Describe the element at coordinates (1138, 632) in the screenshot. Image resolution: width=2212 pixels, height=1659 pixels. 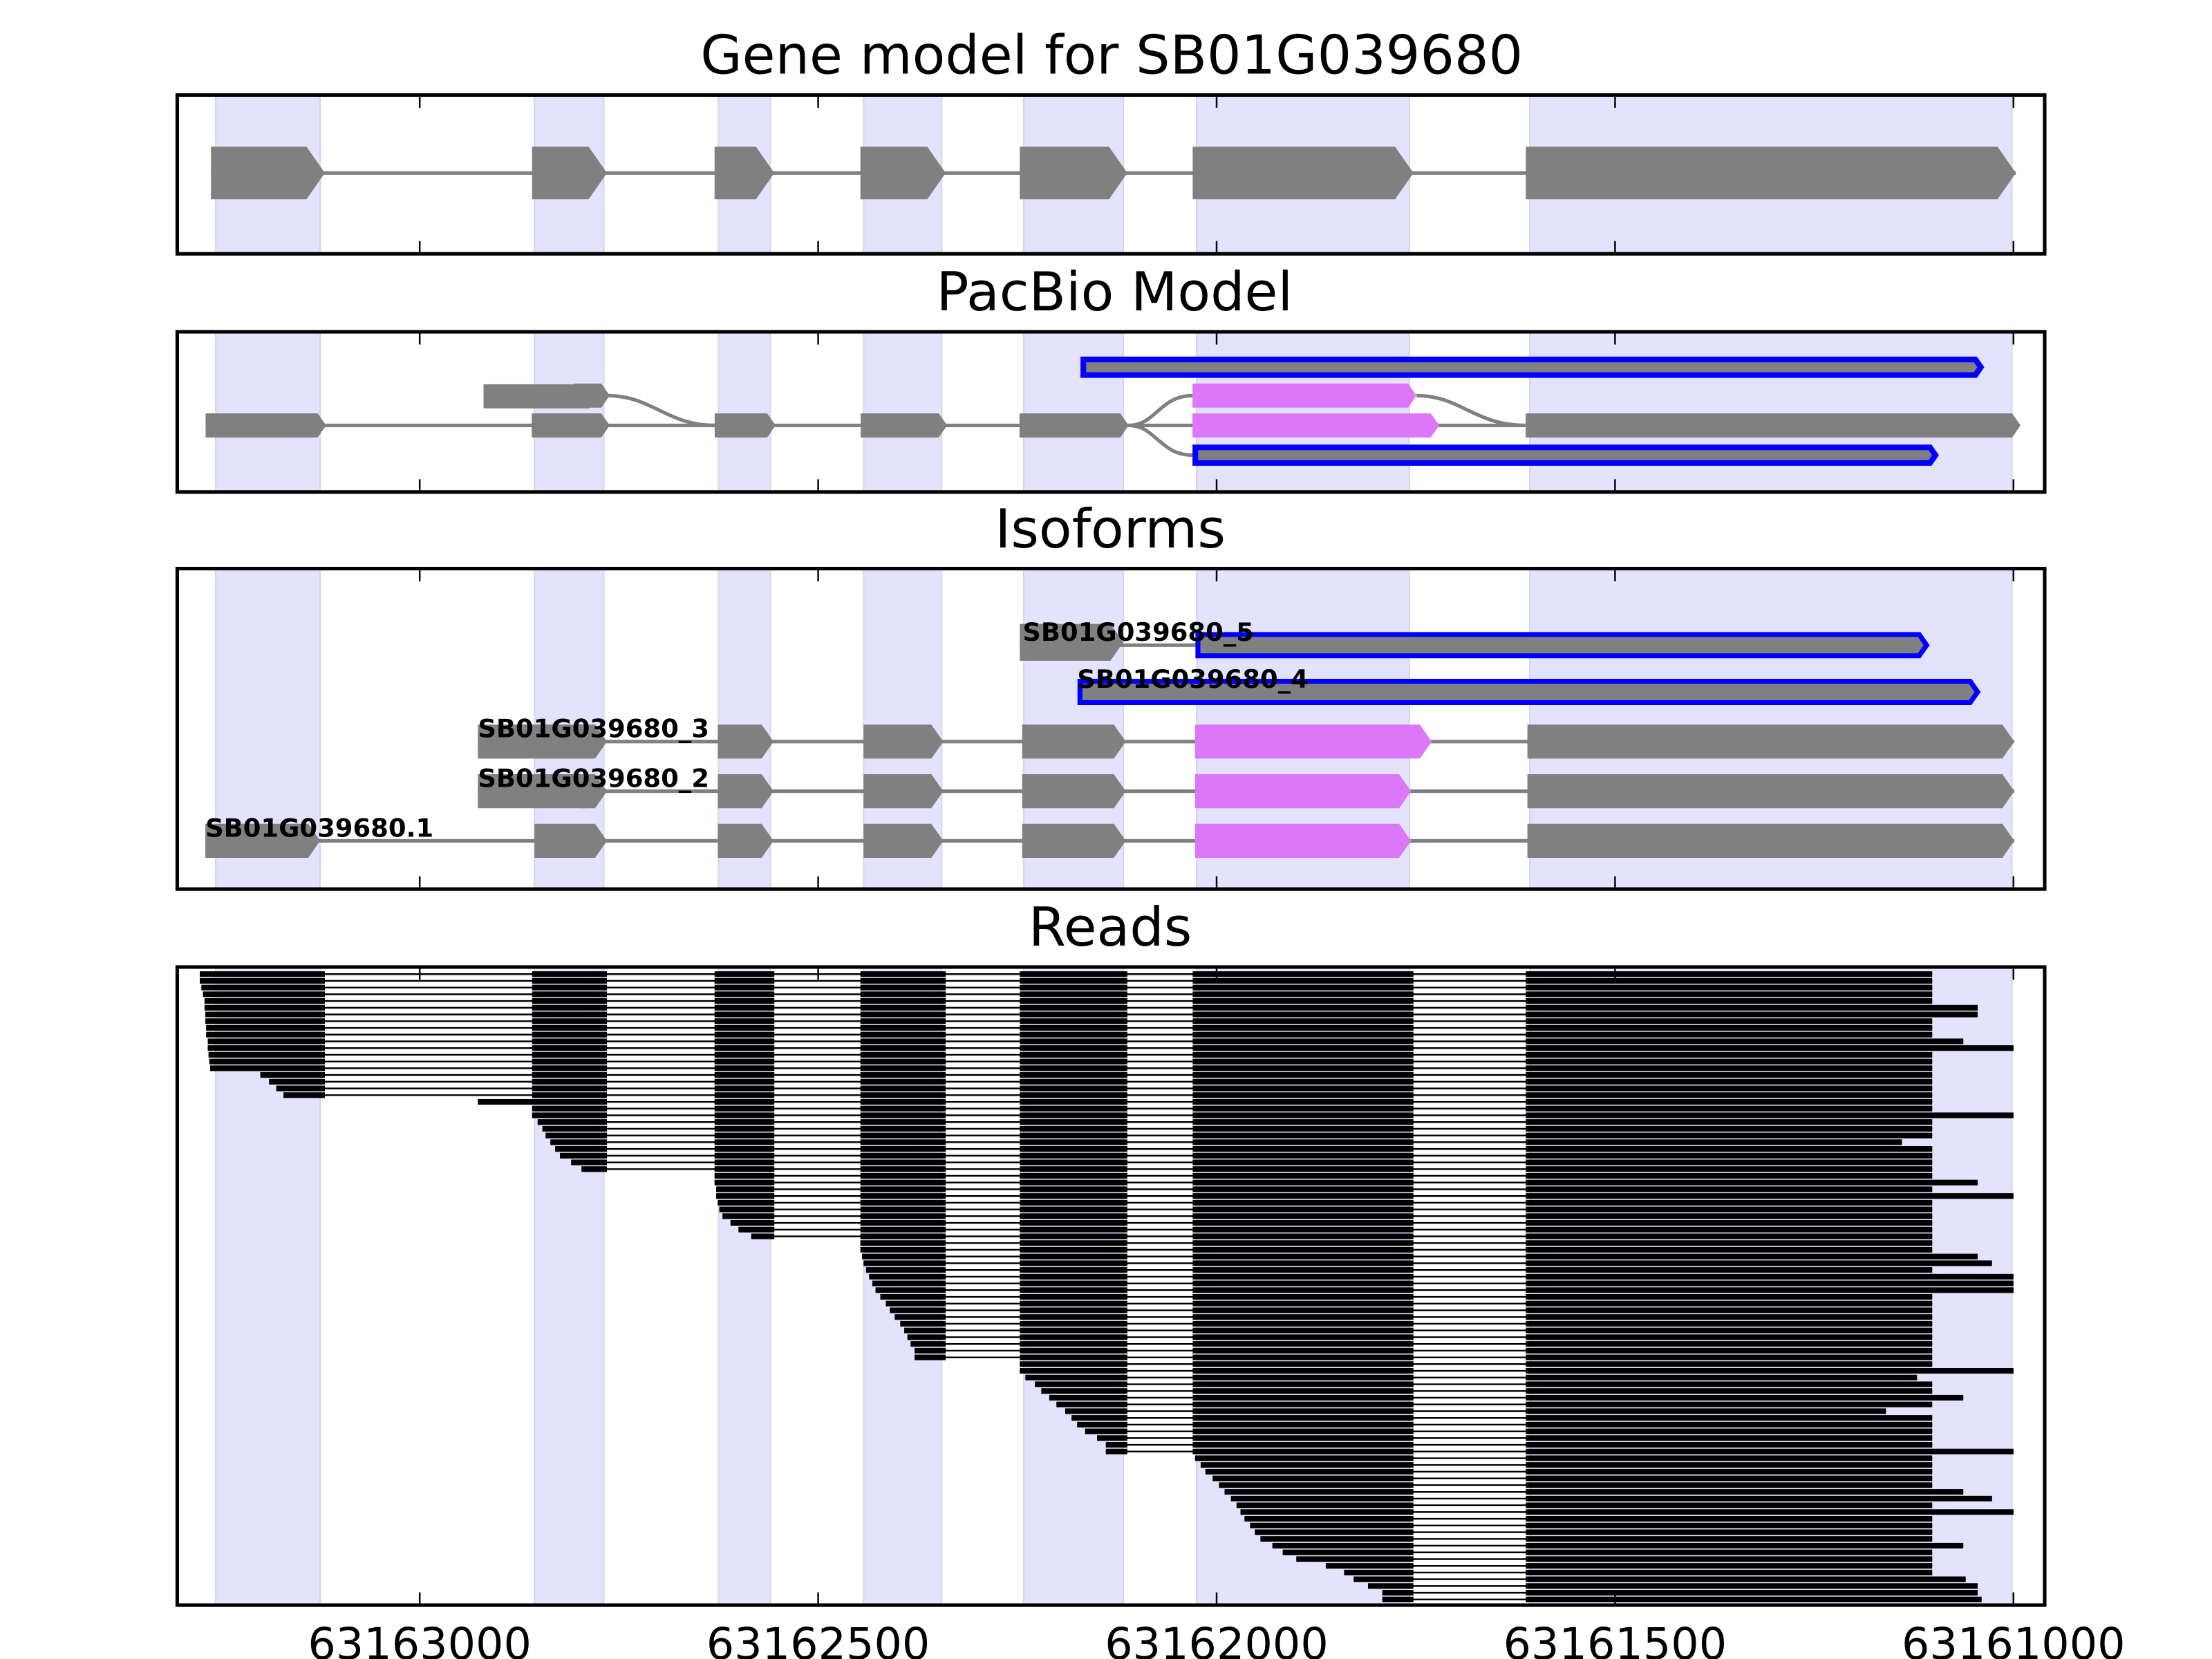
I see `isoform-label: SB01G039680_5` at that location.